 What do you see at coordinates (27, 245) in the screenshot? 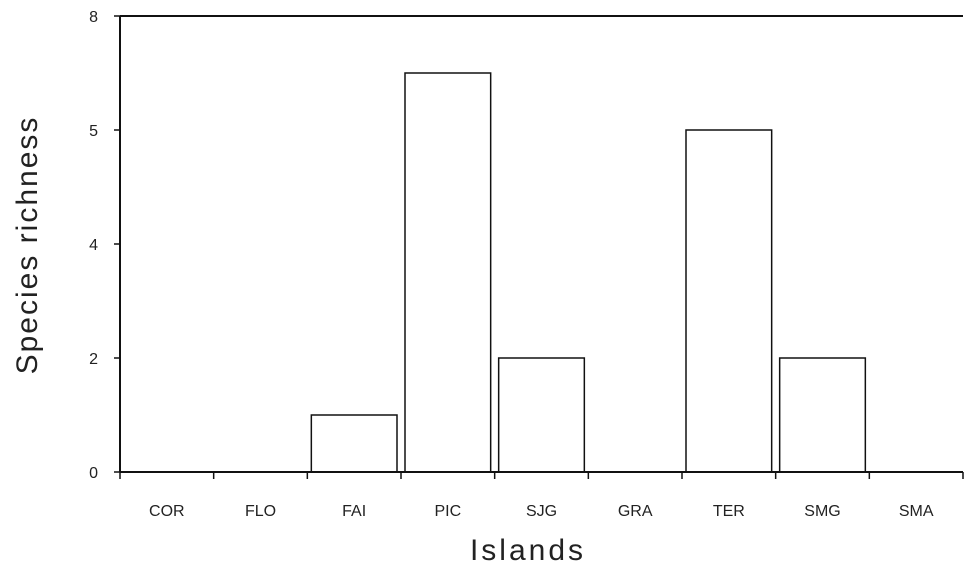
I see `y-axis-title: Species richness` at bounding box center [27, 245].